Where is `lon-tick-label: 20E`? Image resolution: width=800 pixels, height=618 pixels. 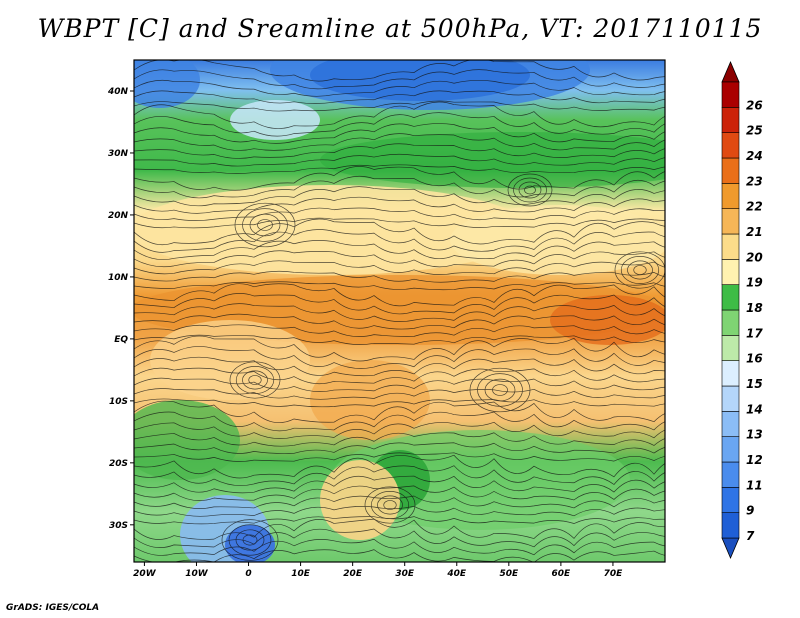 lon-tick-label: 20E is located at coordinates (353, 574).